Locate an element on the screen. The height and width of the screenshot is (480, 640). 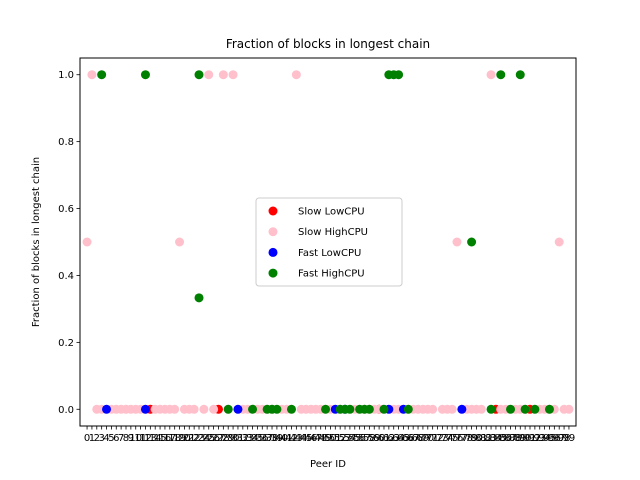
x-tick-label: 59 is located at coordinates (374, 438).